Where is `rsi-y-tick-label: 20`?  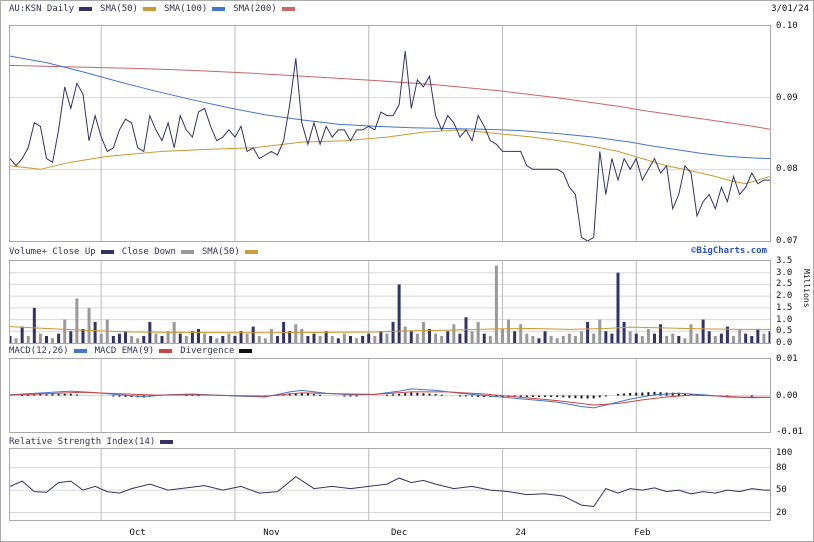 rsi-y-tick-label: 20 is located at coordinates (781, 512).